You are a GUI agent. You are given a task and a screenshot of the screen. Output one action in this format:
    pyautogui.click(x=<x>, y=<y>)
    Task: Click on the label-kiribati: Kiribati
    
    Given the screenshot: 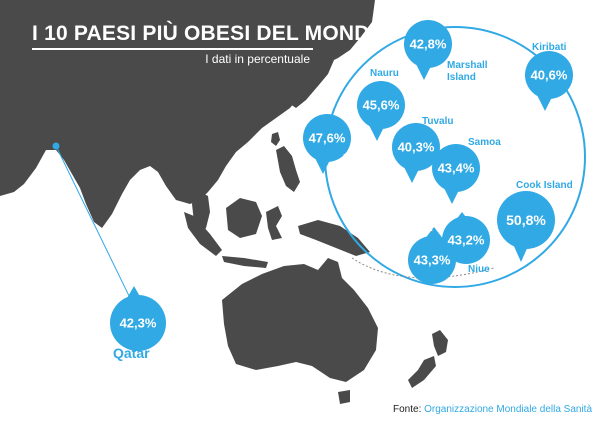 What is the action you would take?
    pyautogui.click(x=549, y=47)
    